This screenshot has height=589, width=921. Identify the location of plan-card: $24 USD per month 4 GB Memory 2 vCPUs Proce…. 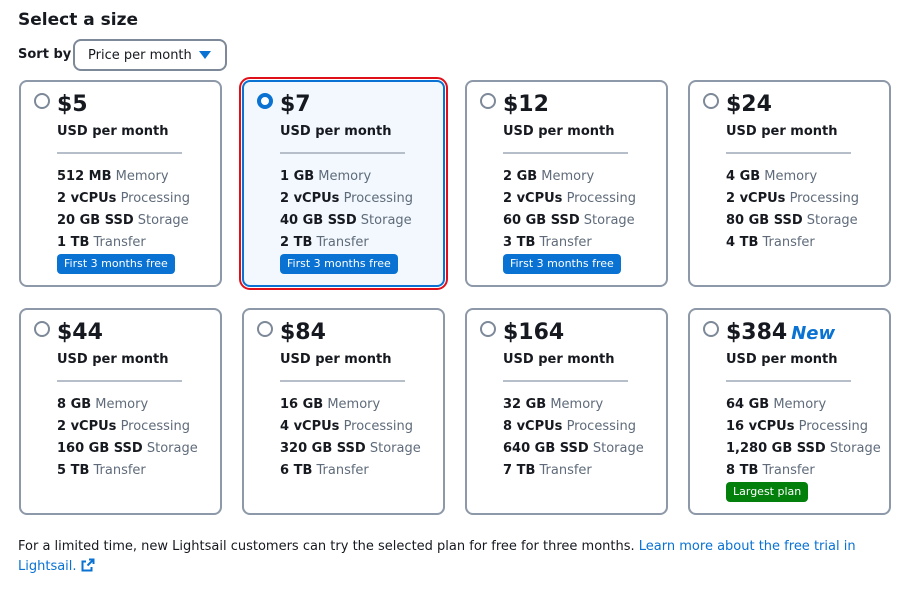
(789, 183).